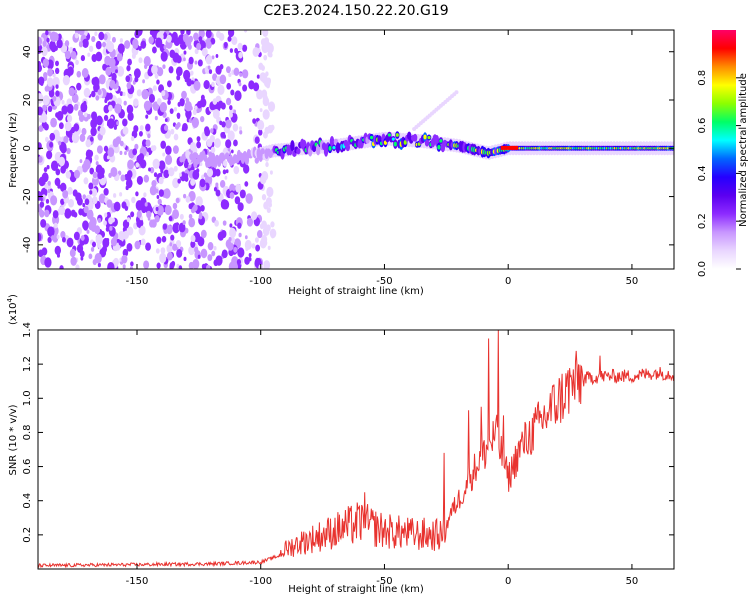  What do you see at coordinates (427, 143) in the screenshot?
I see `spectrogram-ridge-cell` at bounding box center [427, 143].